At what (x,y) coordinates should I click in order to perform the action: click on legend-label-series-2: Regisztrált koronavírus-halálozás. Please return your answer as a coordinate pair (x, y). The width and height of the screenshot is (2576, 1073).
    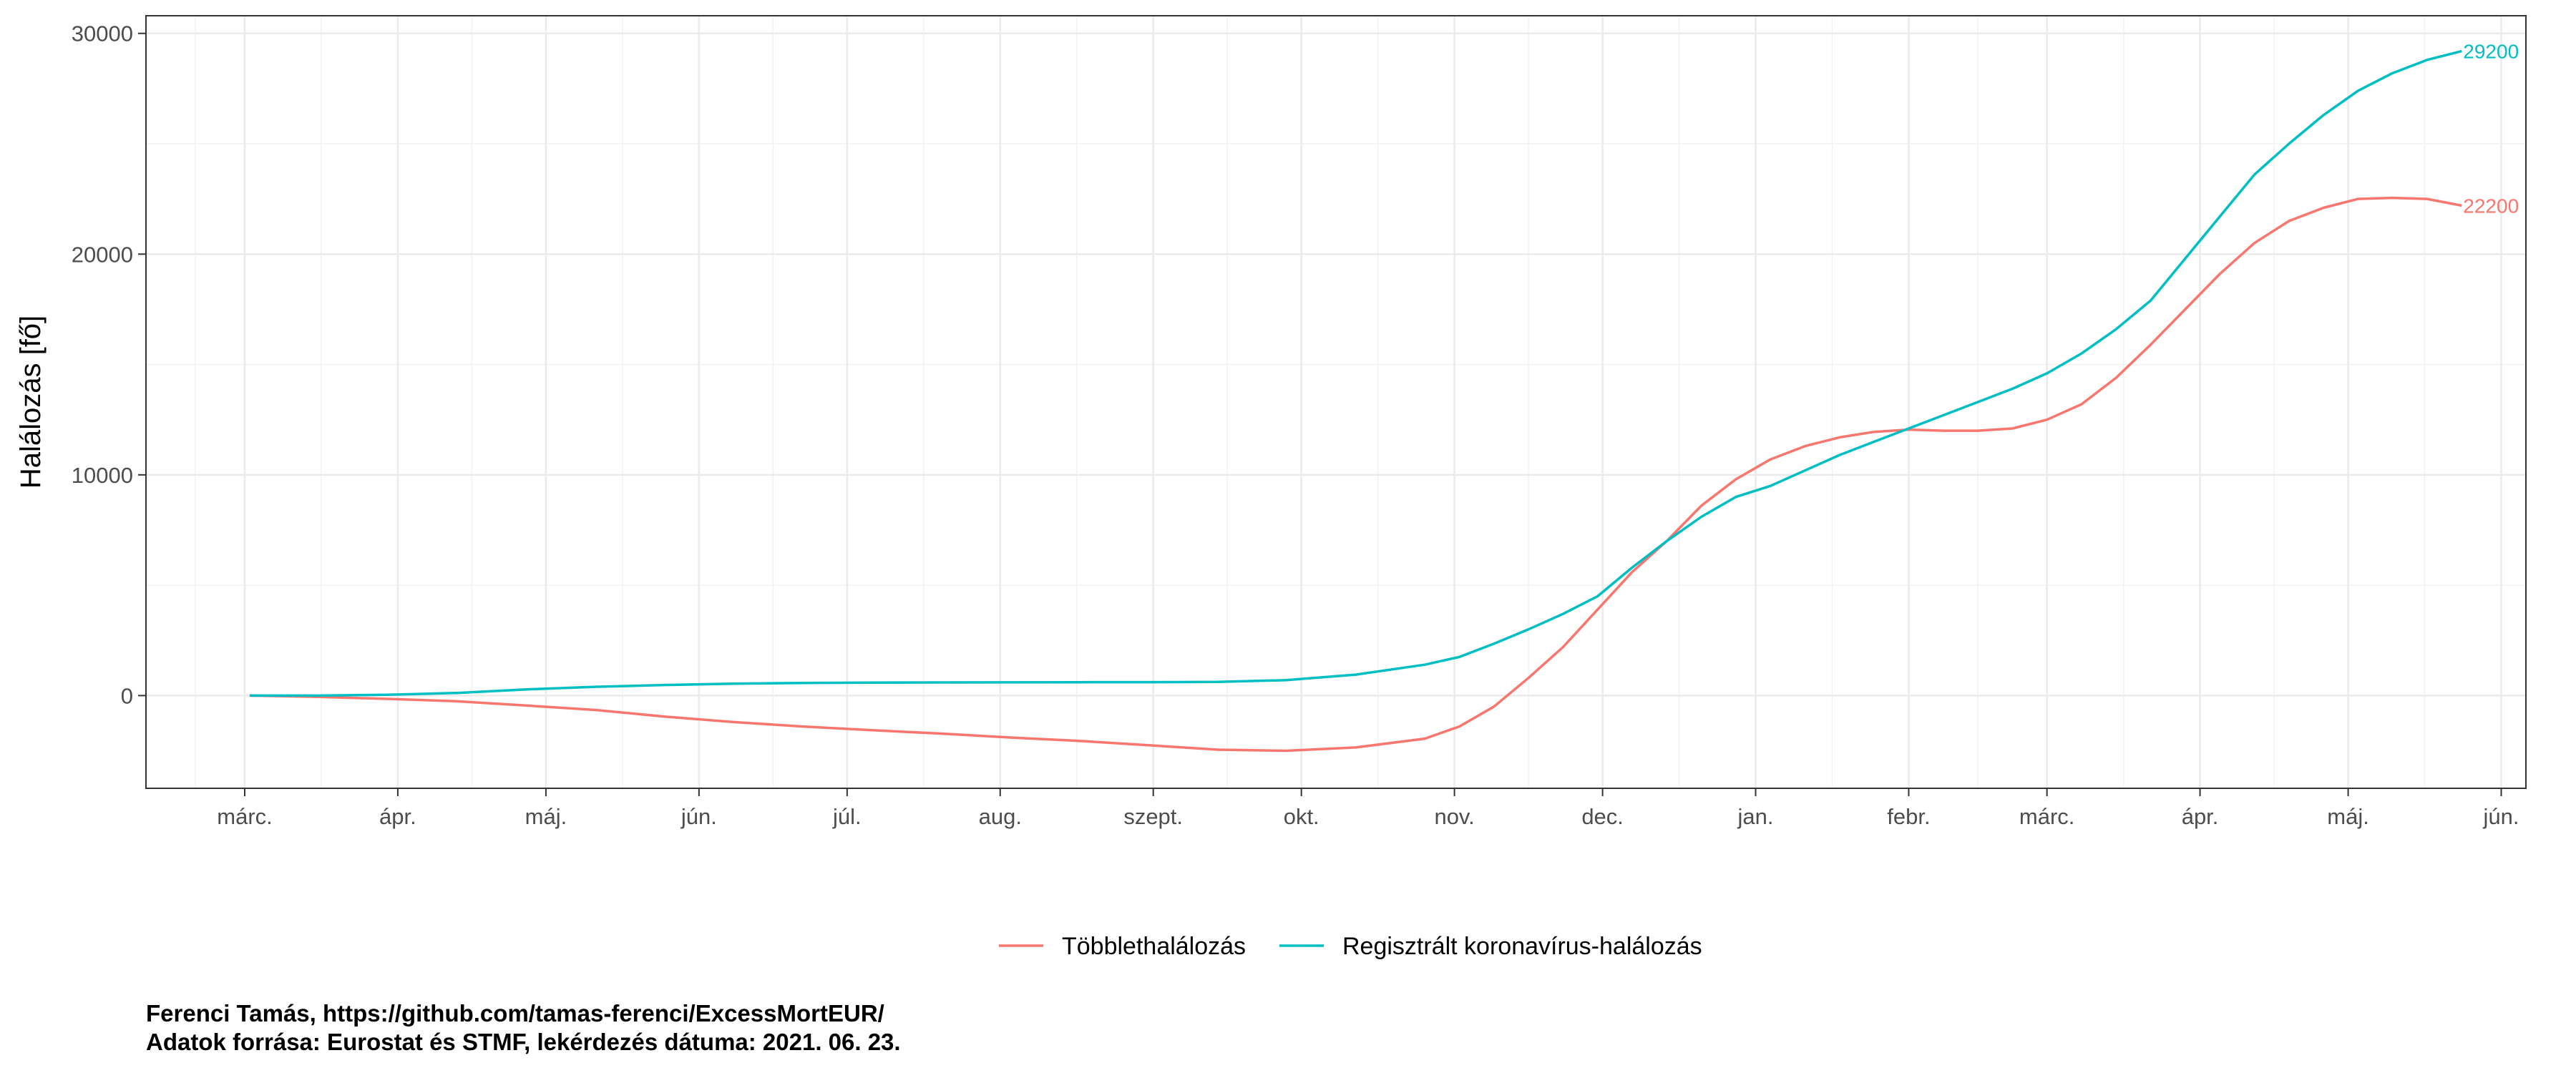
    Looking at the image, I should click on (1522, 946).